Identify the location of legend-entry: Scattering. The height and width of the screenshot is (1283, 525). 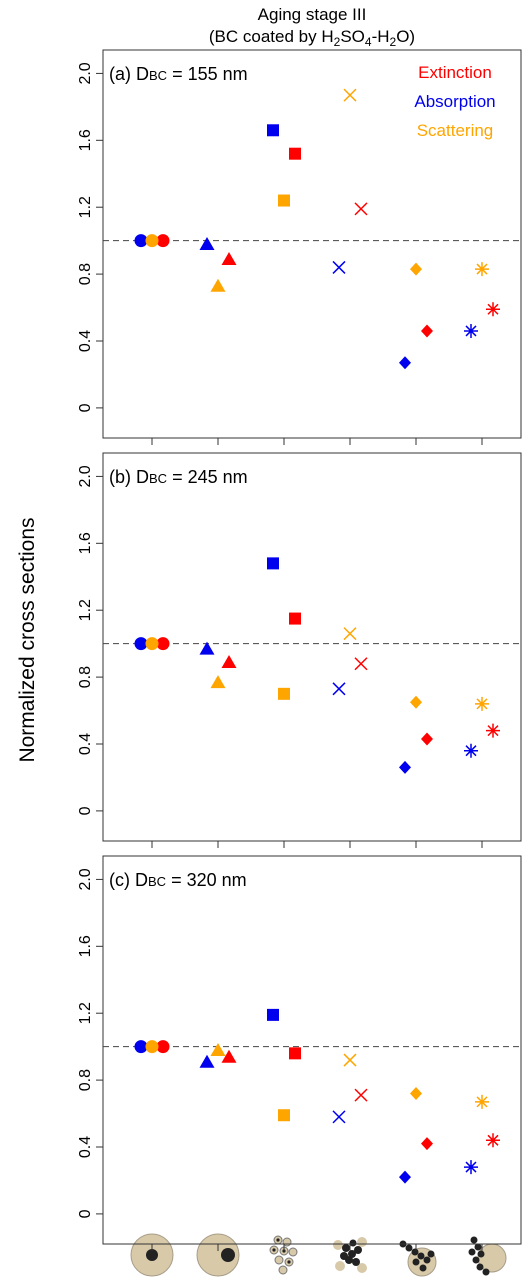
(455, 130).